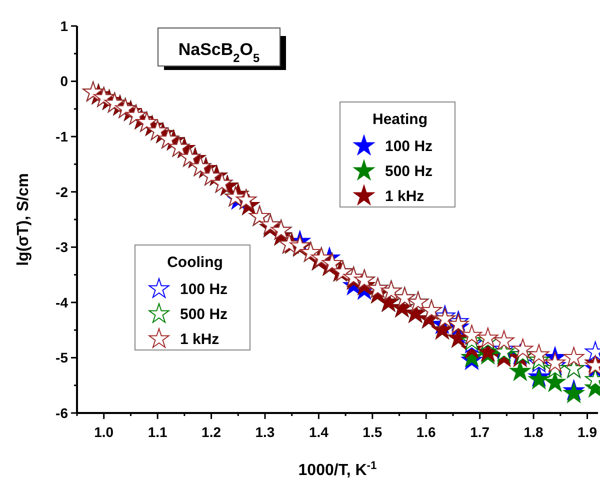 Image resolution: width=600 pixels, height=482 pixels. I want to click on text: Cooling, so click(195, 262).